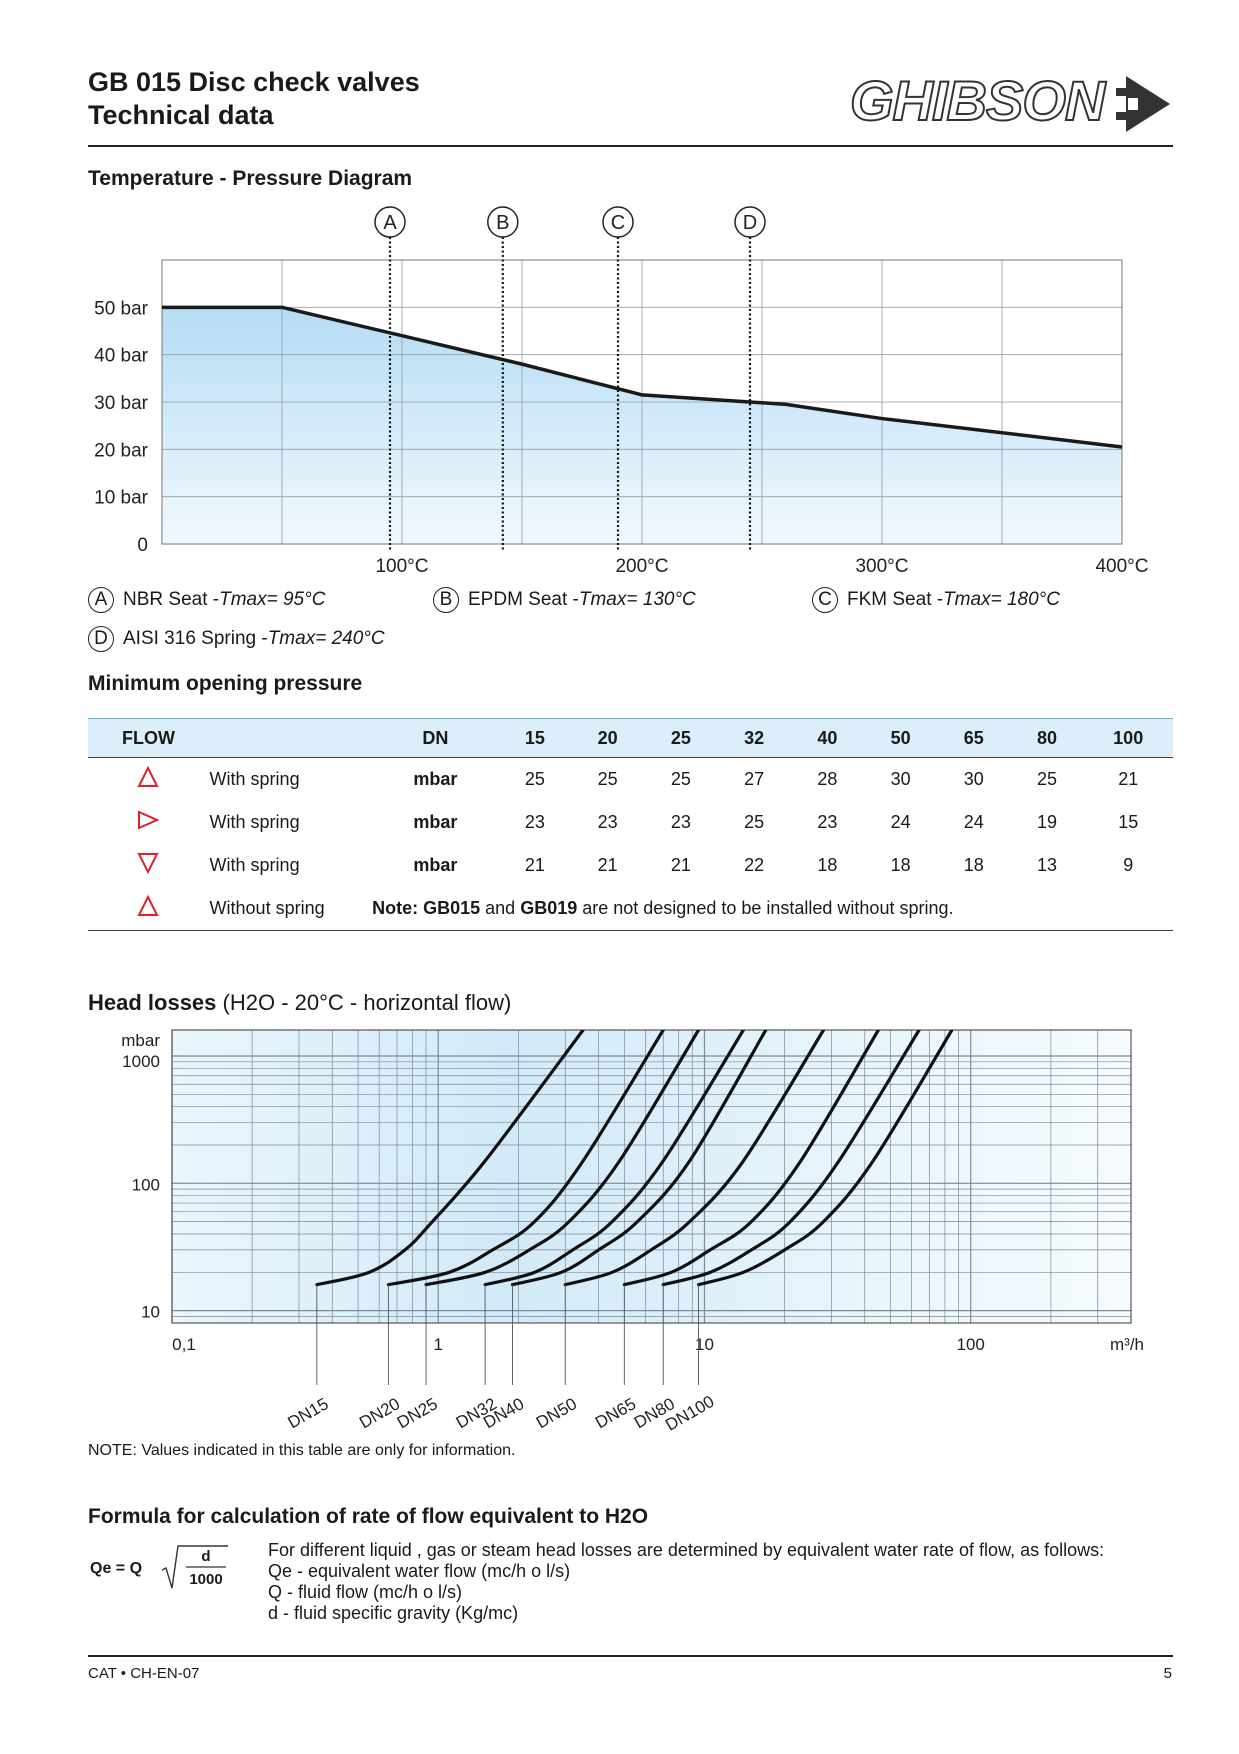 This screenshot has height=1754, width=1239. Describe the element at coordinates (272, 599) in the screenshot. I see `legend-a-tmax: Tmax= 95°C` at that location.